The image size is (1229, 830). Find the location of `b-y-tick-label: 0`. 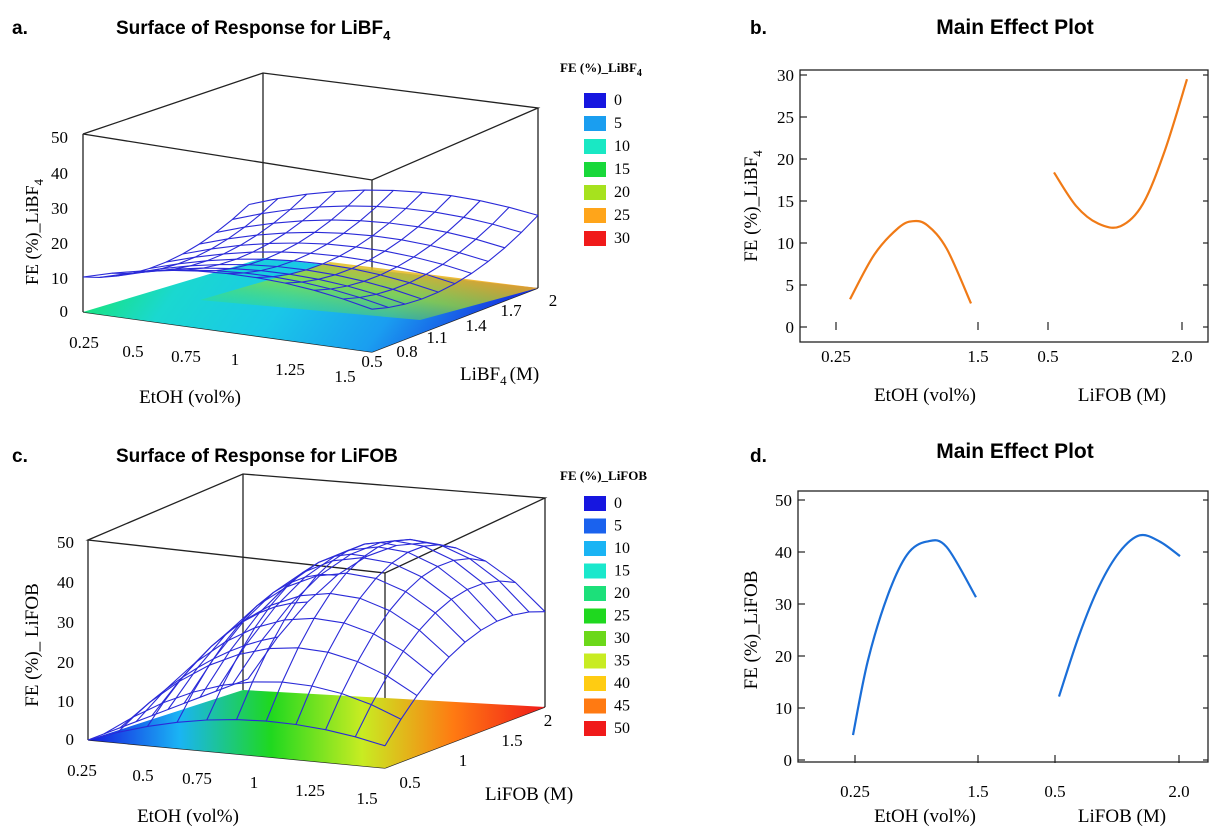

b-y-tick-label: 0 is located at coordinates (790, 327).